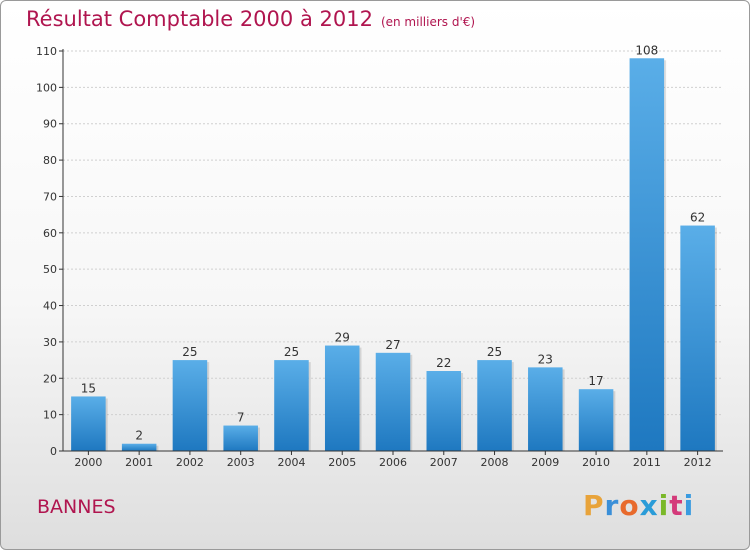 The height and width of the screenshot is (550, 750). I want to click on y-tick-label: 100, so click(46, 87).